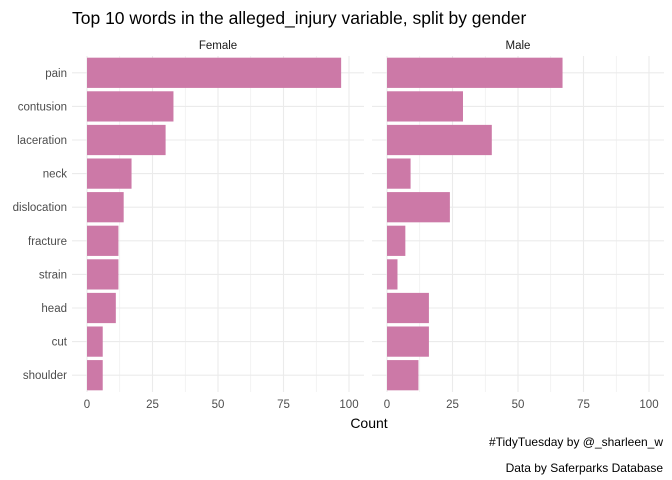 Image resolution: width=672 pixels, height=480 pixels. I want to click on facet-strip-label: Male, so click(518, 46).